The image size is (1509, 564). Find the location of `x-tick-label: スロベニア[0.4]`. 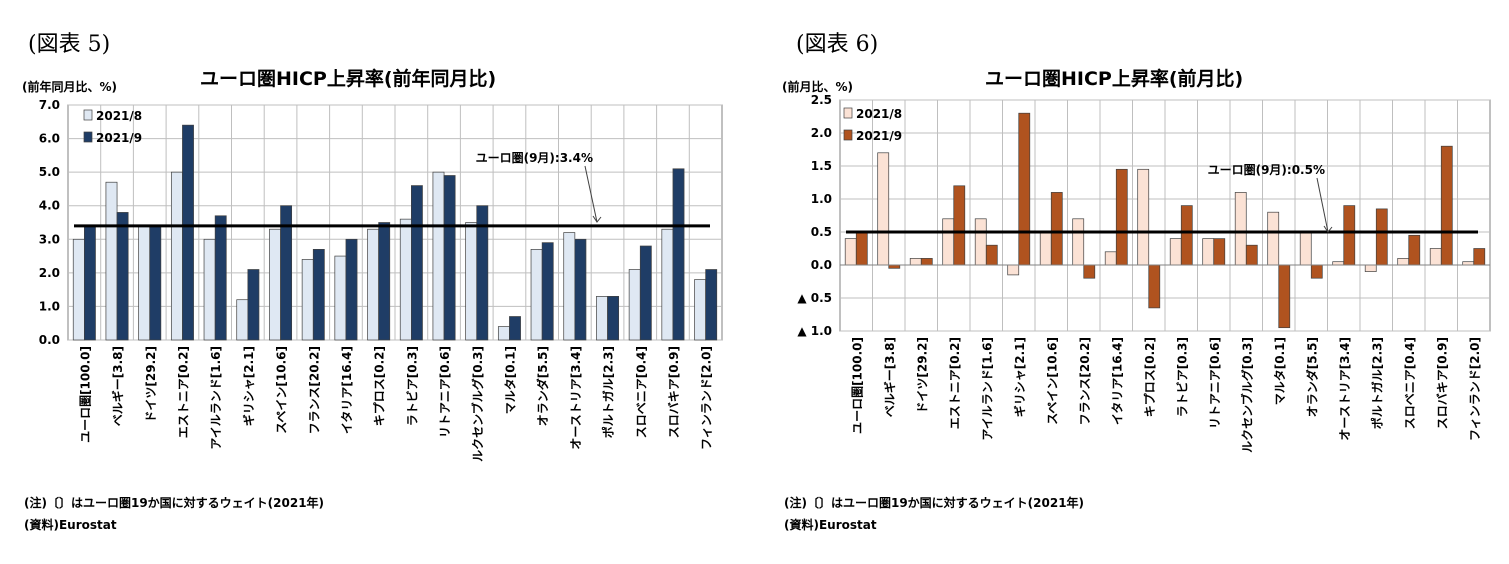

x-tick-label: スロベニア[0.4] is located at coordinates (641, 392).